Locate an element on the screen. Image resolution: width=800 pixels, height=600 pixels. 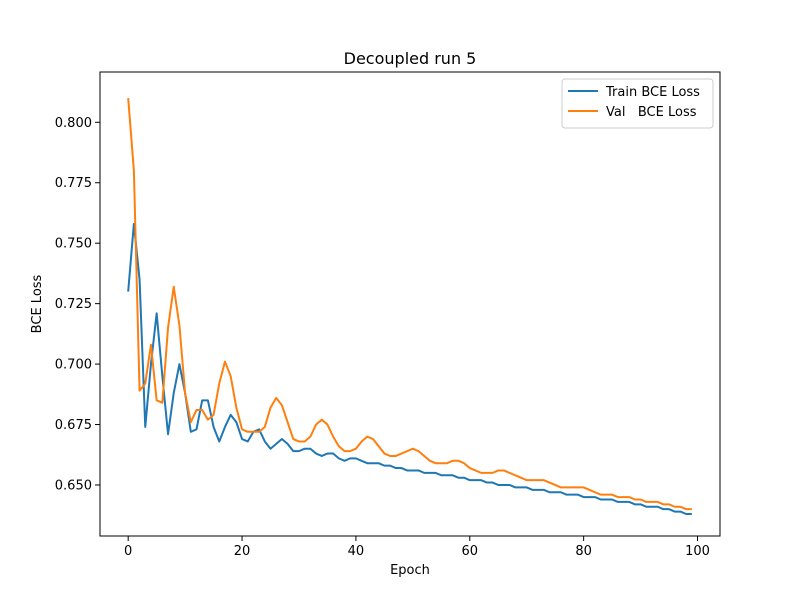
x-tick-label: 100 is located at coordinates (697, 551).